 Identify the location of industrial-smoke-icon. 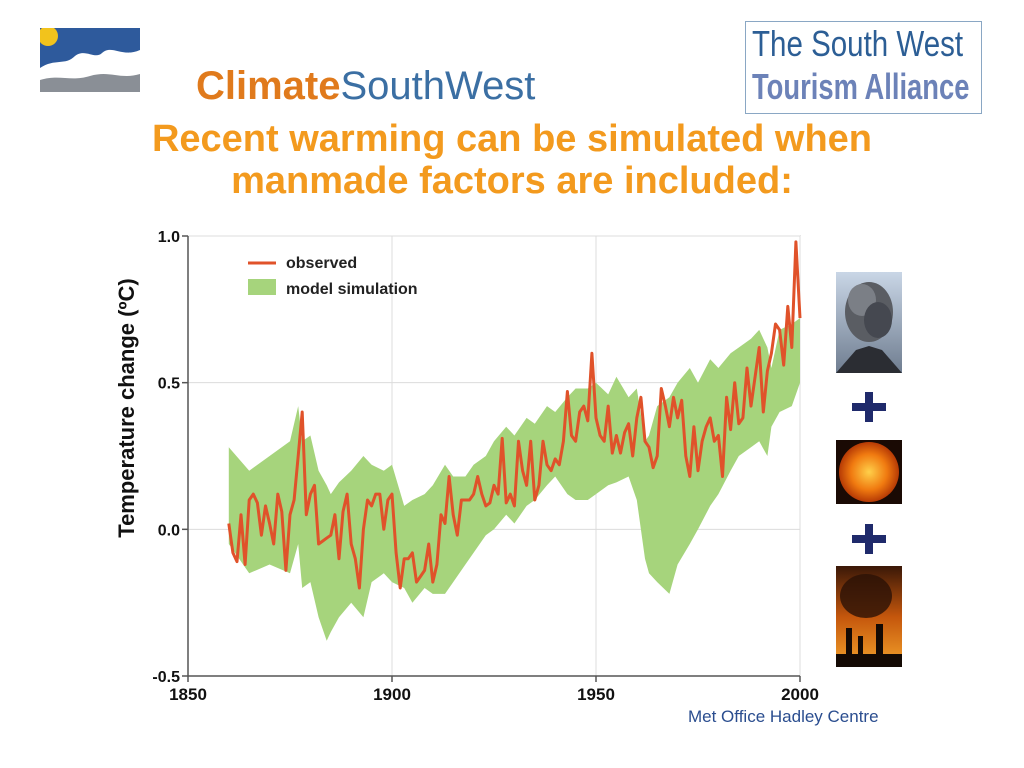
(869, 616).